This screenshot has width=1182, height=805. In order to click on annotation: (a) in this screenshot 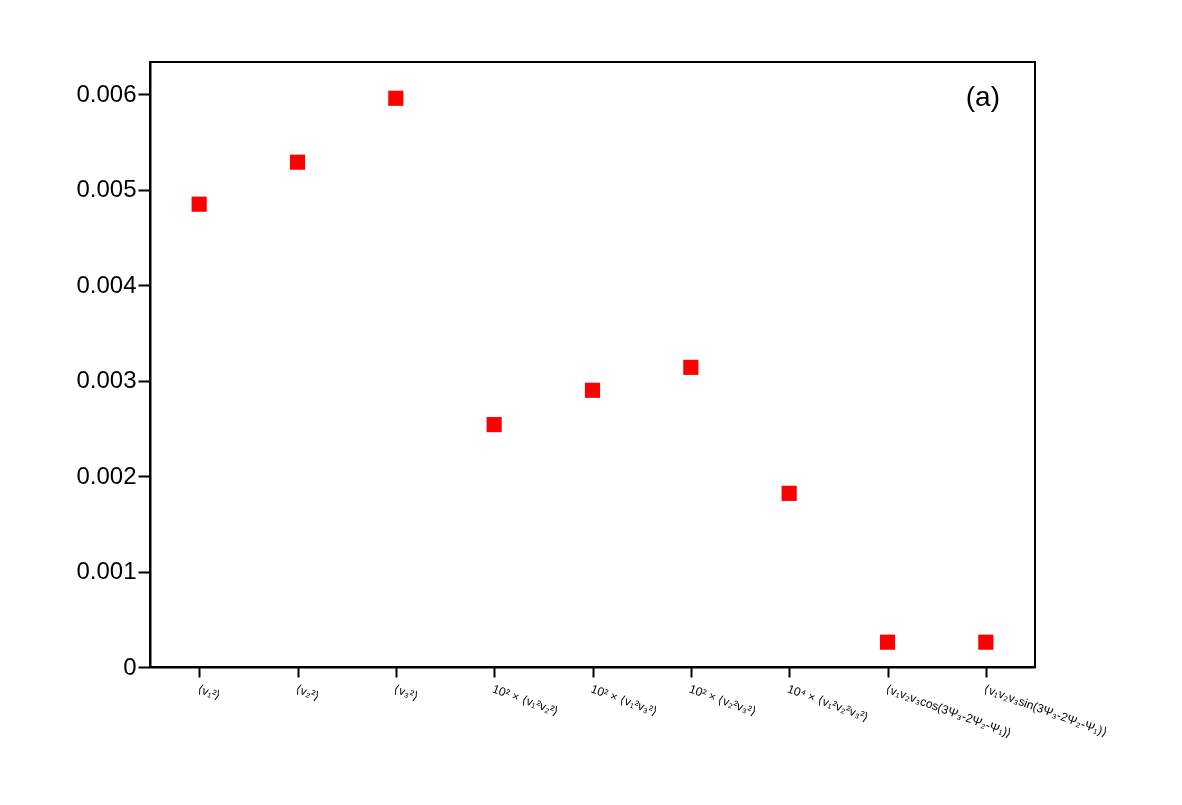, I will do `click(982, 96)`.